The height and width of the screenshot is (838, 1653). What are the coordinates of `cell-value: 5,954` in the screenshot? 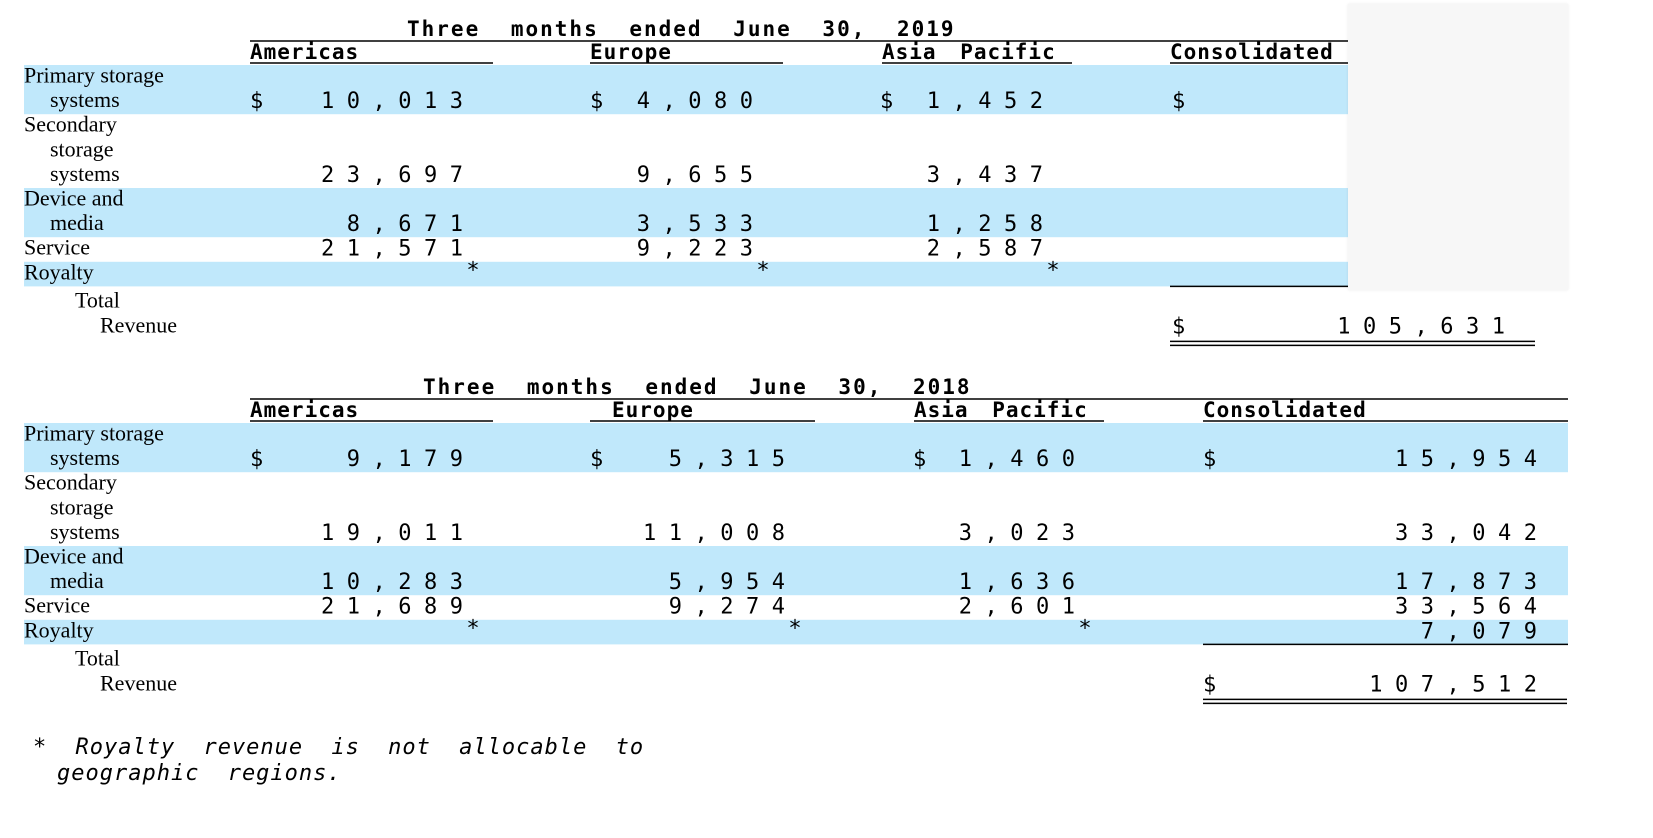 It's located at (733, 582).